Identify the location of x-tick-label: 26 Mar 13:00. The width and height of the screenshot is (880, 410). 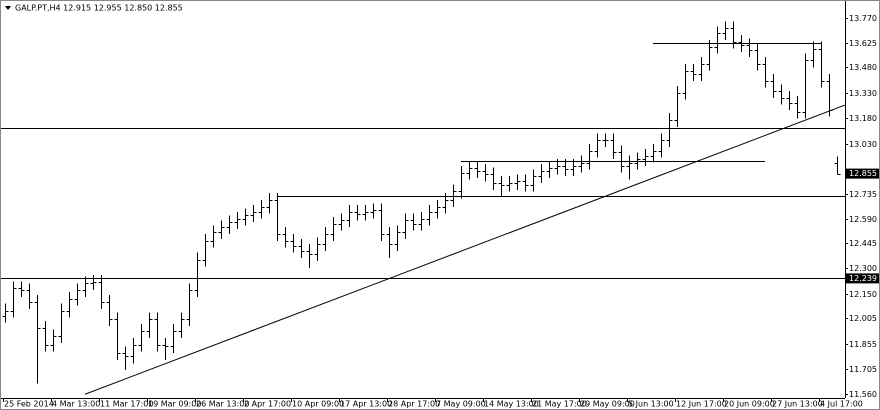
(222, 404).